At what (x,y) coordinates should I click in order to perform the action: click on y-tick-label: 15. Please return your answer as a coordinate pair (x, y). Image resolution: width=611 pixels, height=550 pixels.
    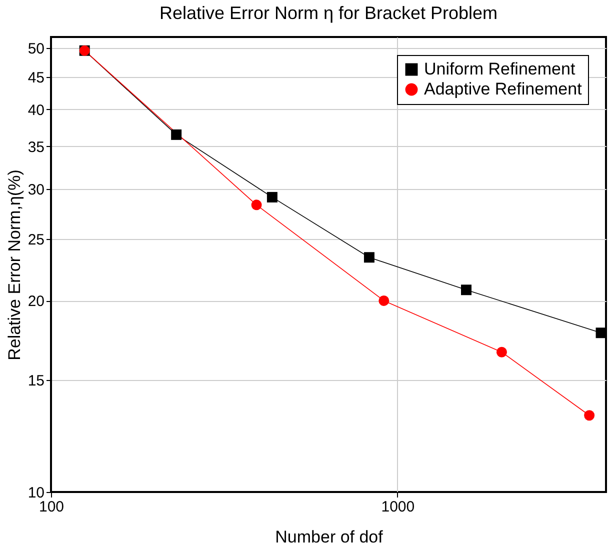
    Looking at the image, I should click on (36, 381).